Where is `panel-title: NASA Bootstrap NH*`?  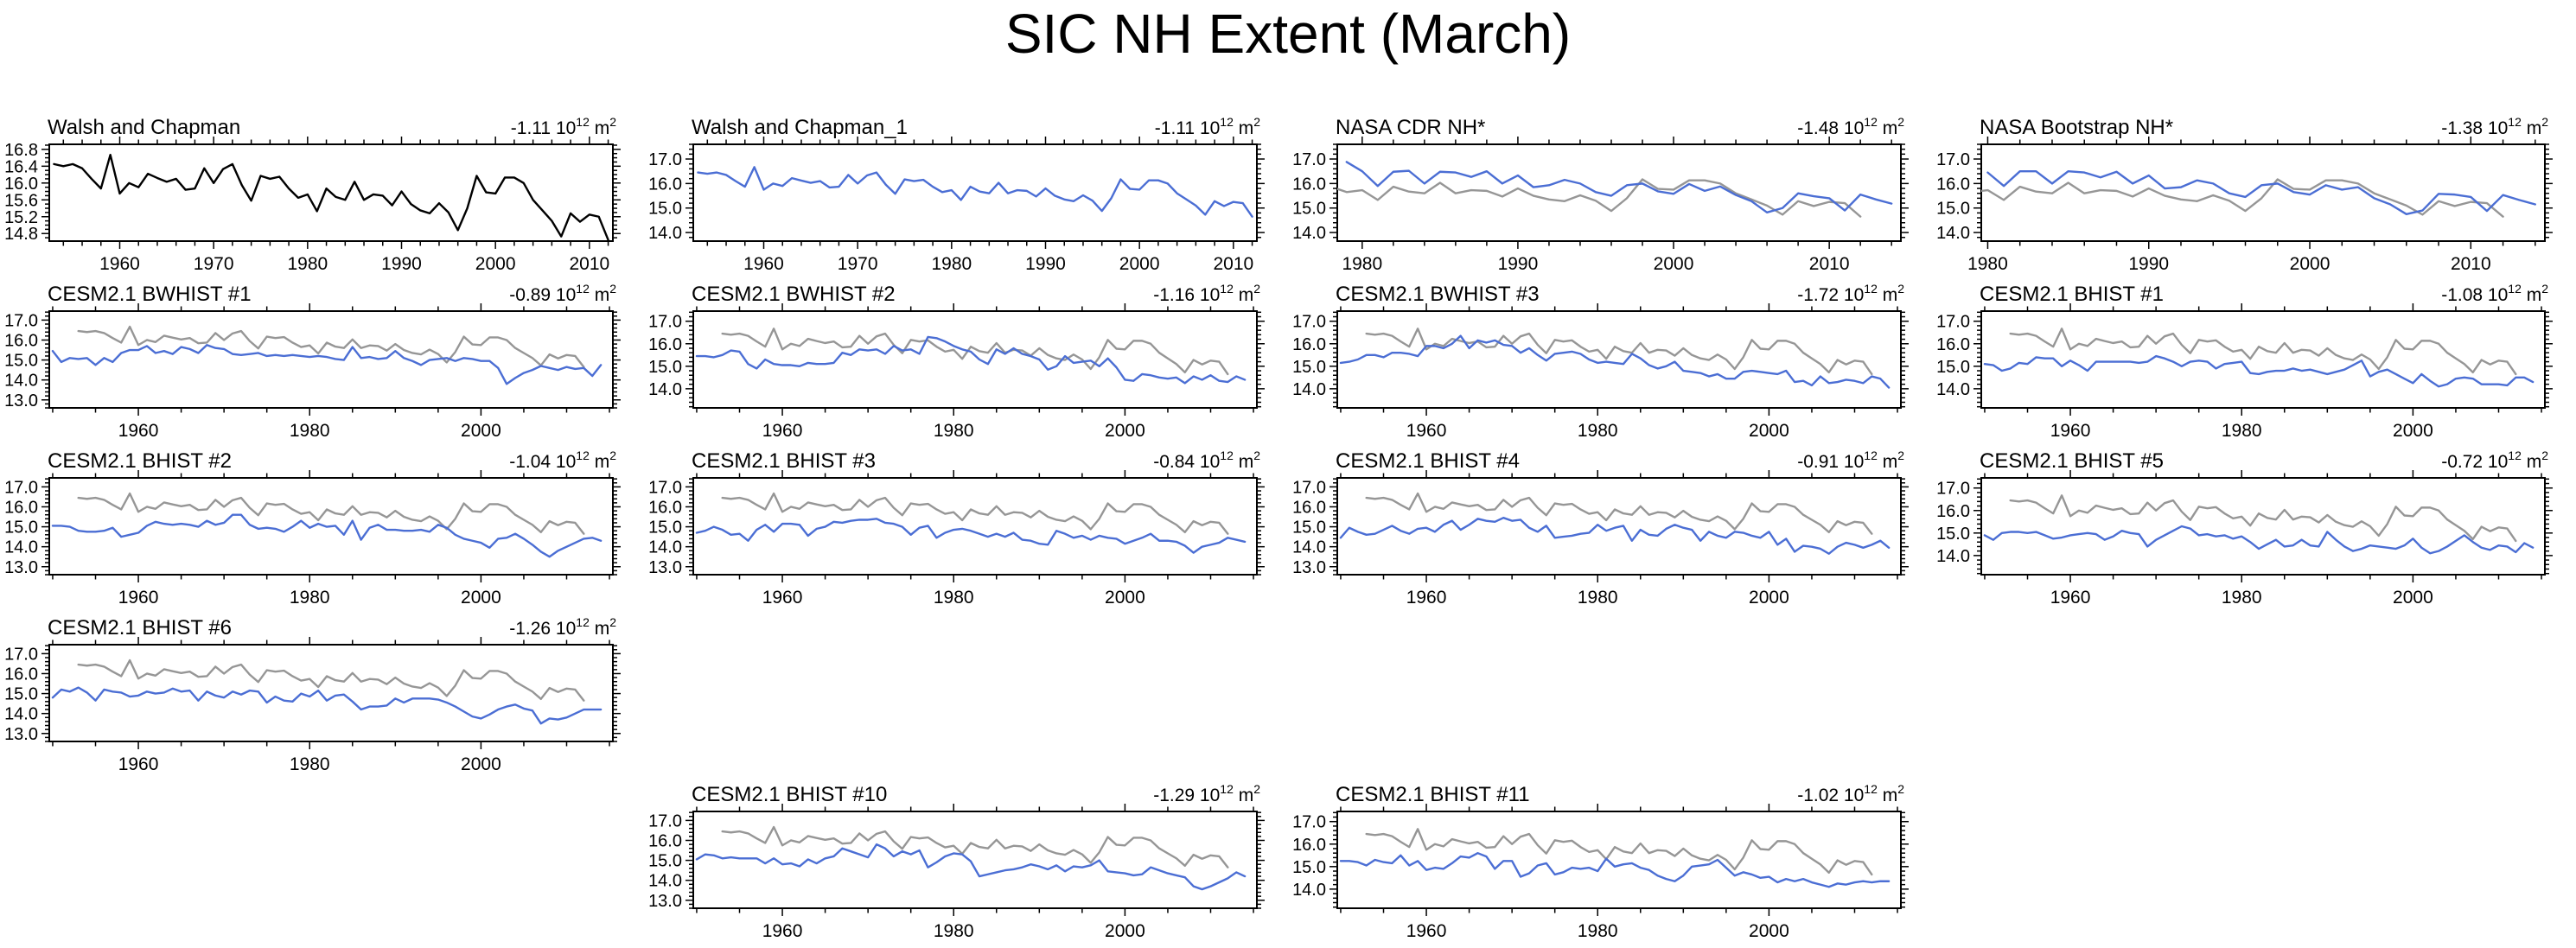
panel-title: NASA Bootstrap NH* is located at coordinates (2076, 128).